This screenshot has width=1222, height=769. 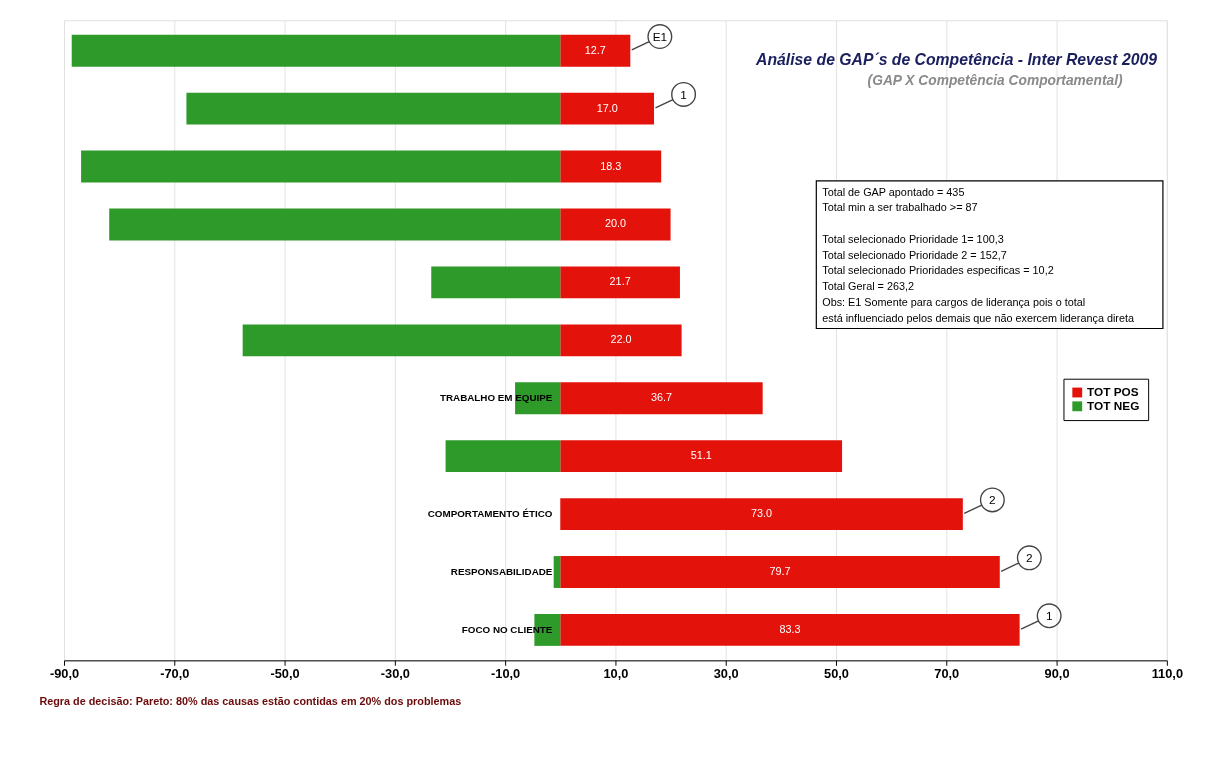 I want to click on data-label: 21.7, so click(x=620, y=281).